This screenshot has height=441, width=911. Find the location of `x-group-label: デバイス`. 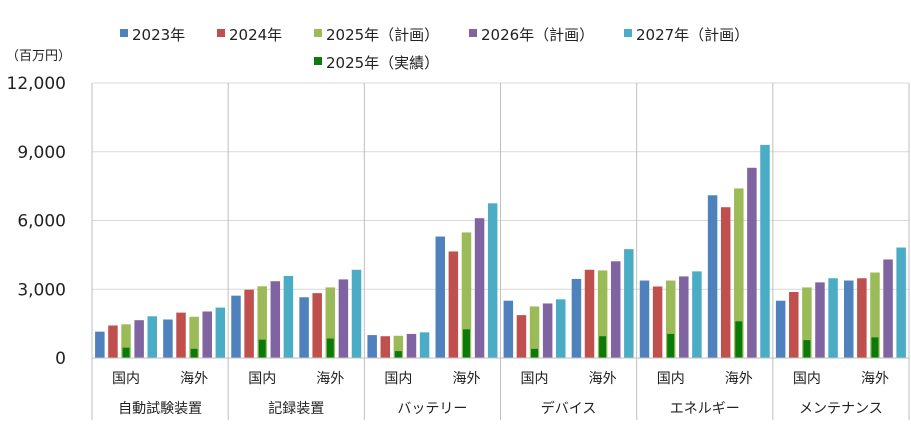

x-group-label: デバイス is located at coordinates (569, 408).